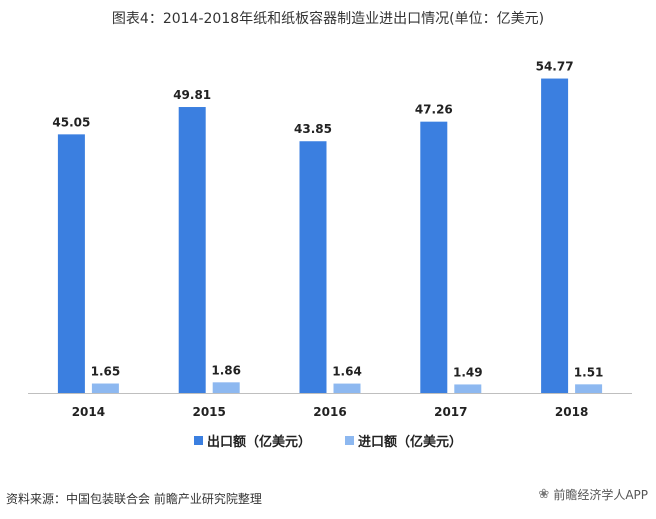  Describe the element at coordinates (198, 440) in the screenshot. I see `legend-swatch-export` at that location.